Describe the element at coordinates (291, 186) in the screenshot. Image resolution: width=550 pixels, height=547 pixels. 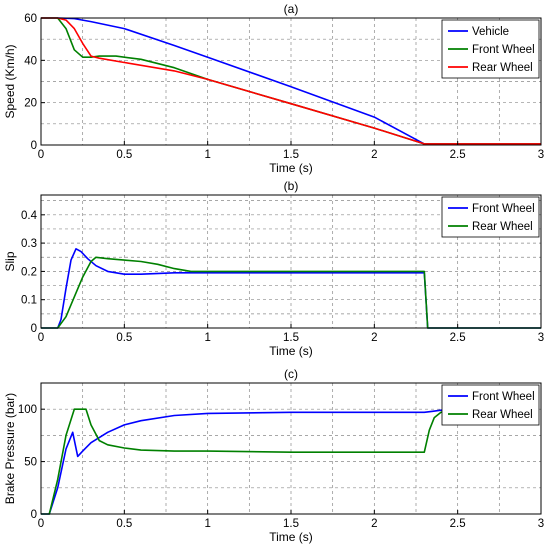
I see `chart-title: (b)` at that location.